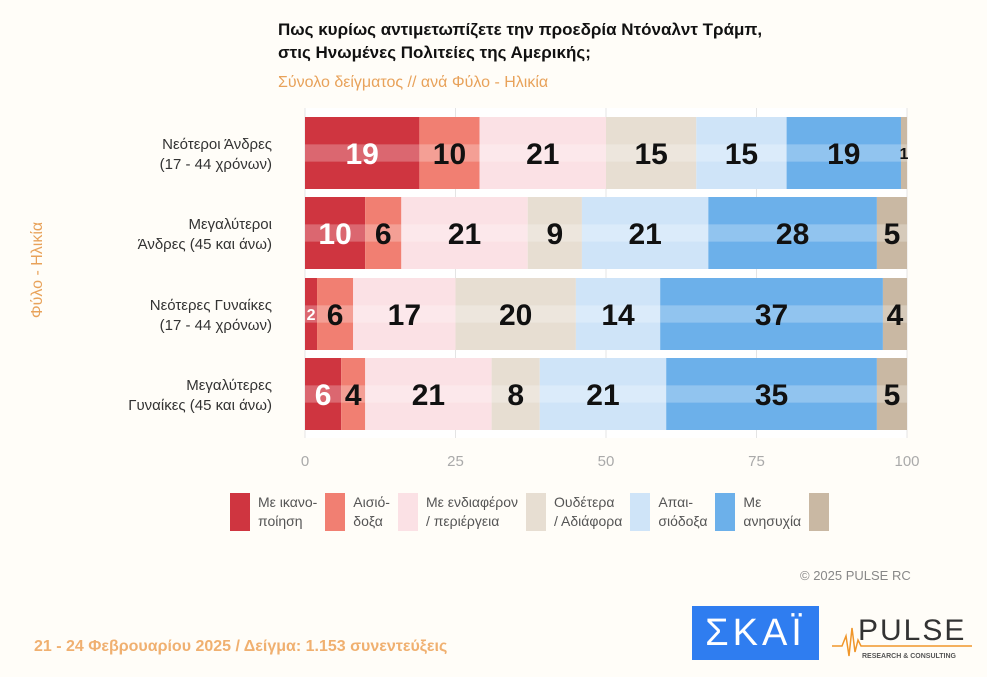 This screenshot has height=677, width=987. I want to click on x-tick-label: 0, so click(305, 461).